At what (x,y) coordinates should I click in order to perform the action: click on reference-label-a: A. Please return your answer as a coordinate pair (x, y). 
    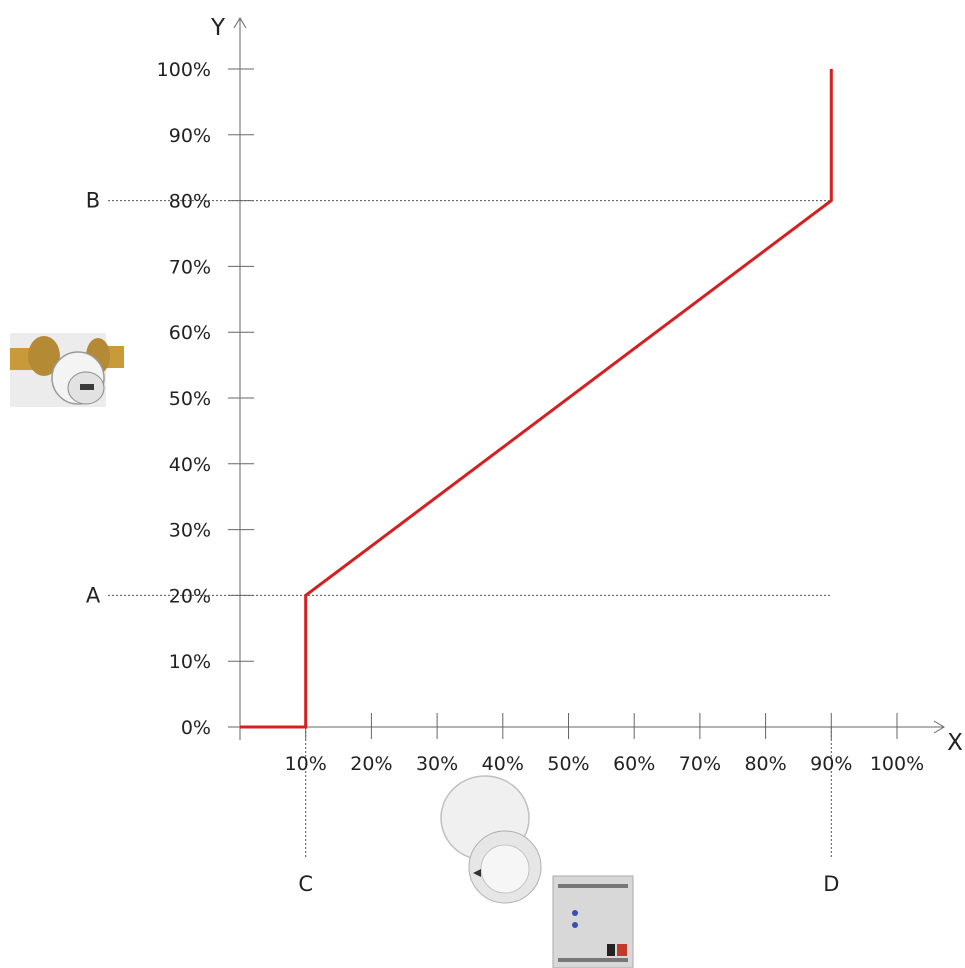
    Looking at the image, I should click on (93, 595).